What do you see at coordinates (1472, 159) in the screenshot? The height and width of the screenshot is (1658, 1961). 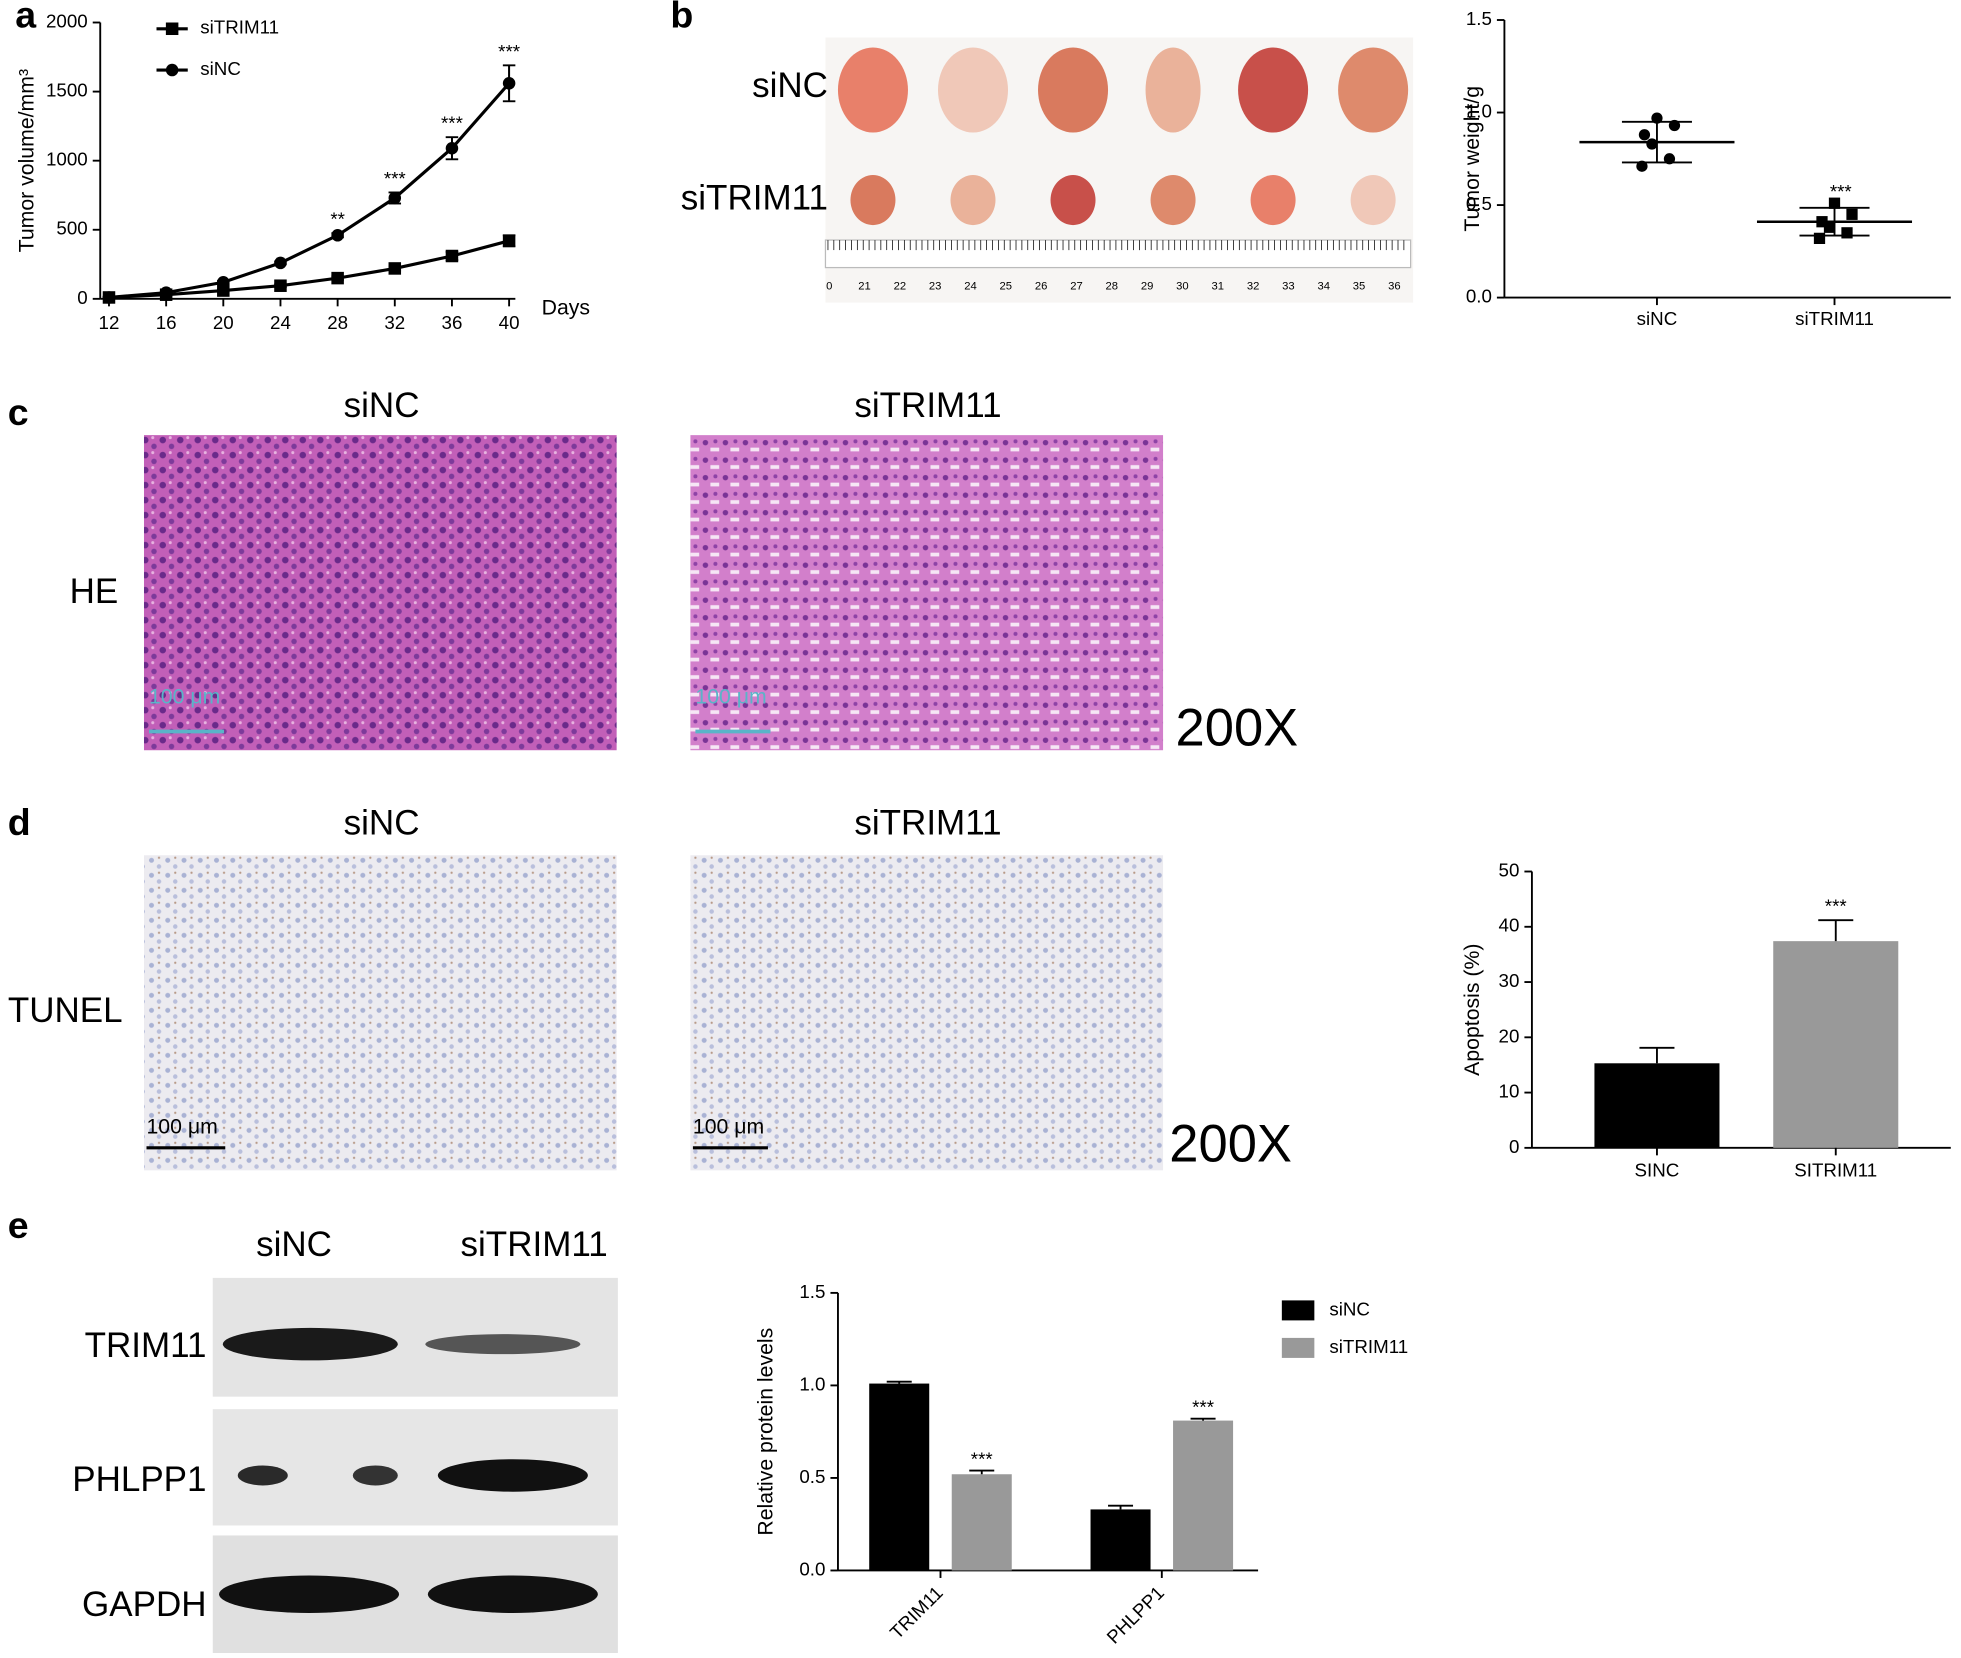 I see `y-axis-label: Tumor weight/g` at bounding box center [1472, 159].